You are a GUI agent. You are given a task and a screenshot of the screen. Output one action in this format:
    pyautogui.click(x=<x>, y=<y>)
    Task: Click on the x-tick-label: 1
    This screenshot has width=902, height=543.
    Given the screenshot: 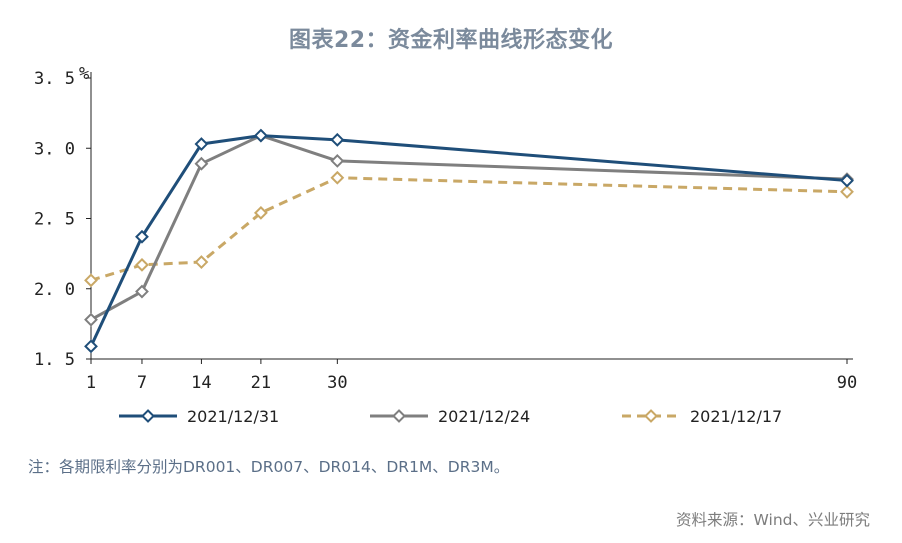 What is the action you would take?
    pyautogui.click(x=91, y=383)
    